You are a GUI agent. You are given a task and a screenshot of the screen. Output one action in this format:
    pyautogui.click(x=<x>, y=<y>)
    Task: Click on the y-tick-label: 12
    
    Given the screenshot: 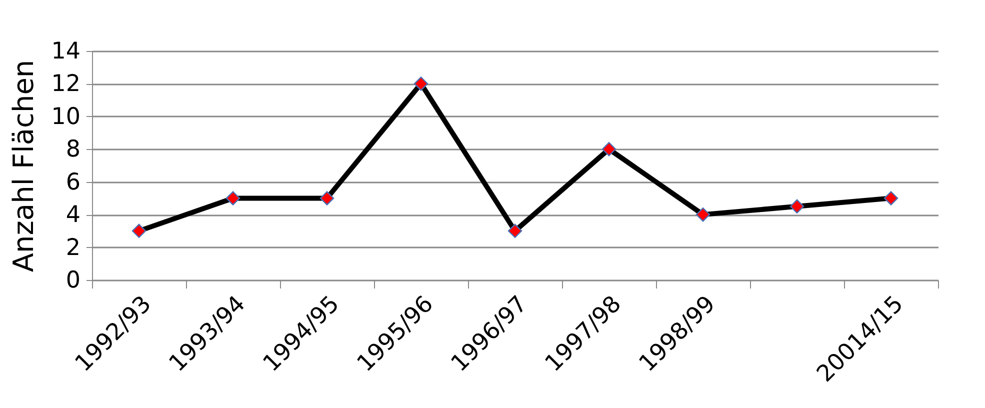 What is the action you would take?
    pyautogui.click(x=65, y=84)
    